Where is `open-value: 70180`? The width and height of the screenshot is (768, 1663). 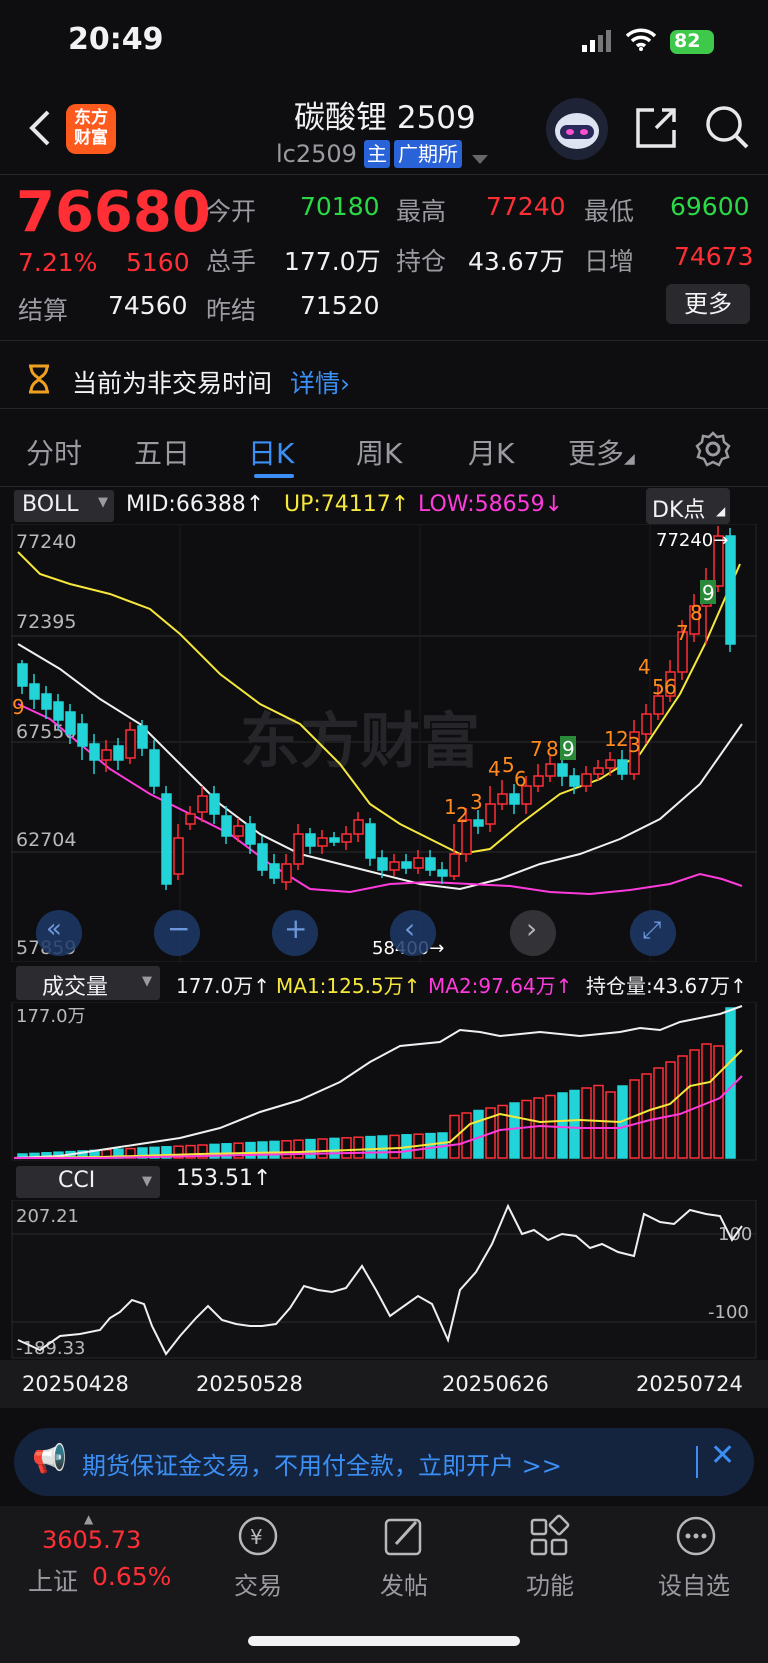 open-value: 70180 is located at coordinates (340, 206).